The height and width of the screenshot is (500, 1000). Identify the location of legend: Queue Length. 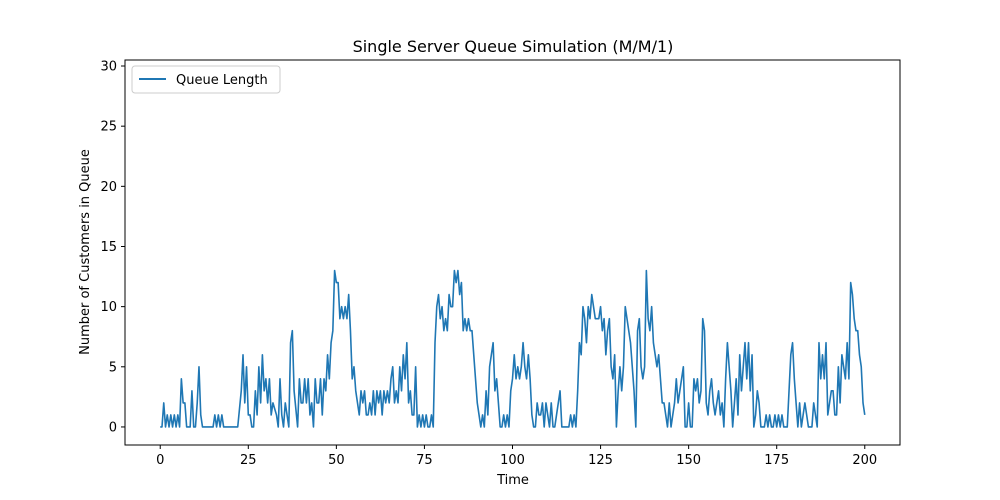
(206, 79).